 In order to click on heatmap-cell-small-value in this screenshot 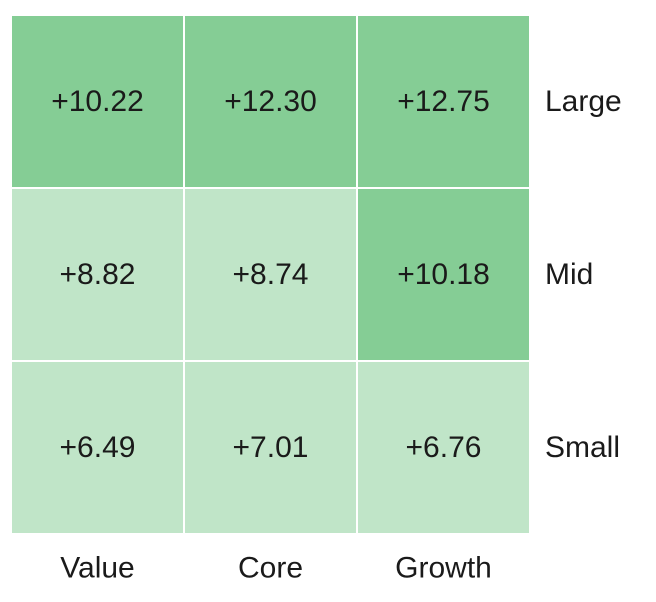, I will do `click(97, 447)`.